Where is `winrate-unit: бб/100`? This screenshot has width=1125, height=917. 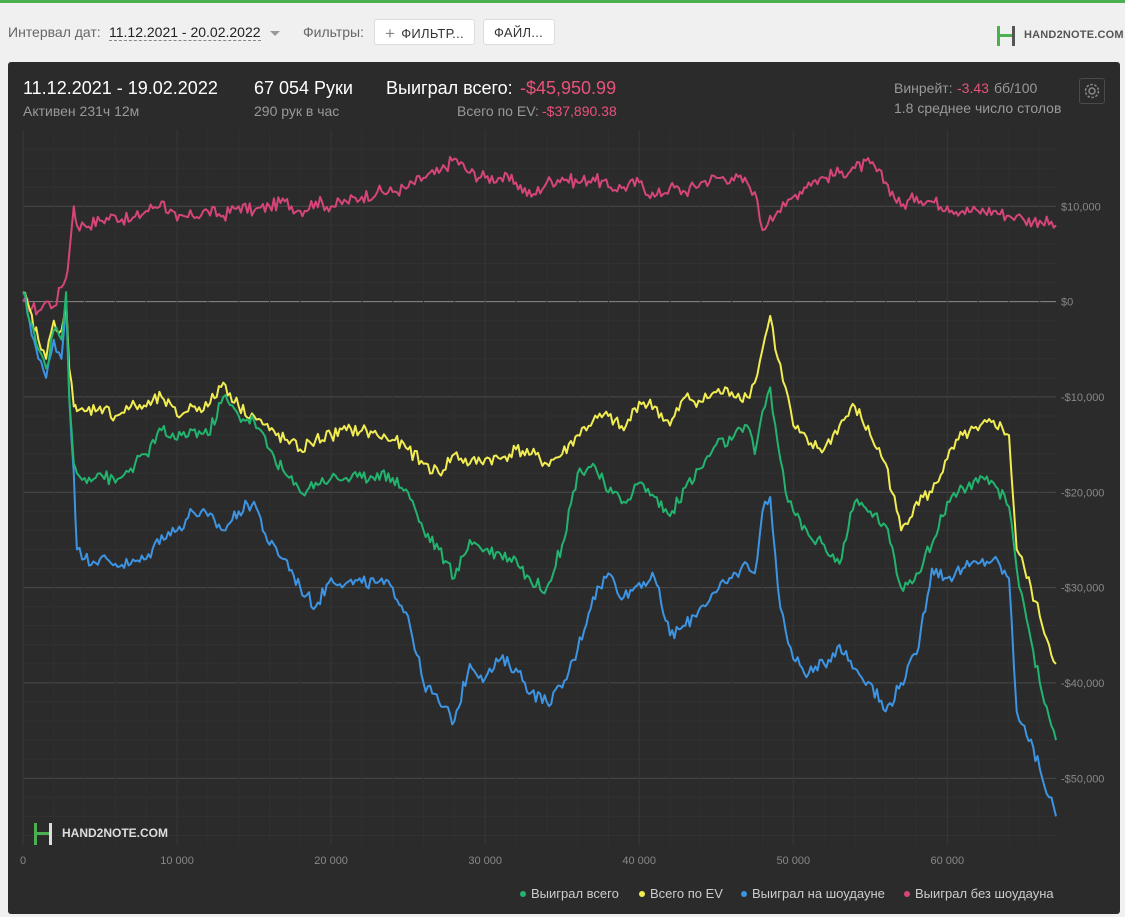 winrate-unit: бб/100 is located at coordinates (1016, 88).